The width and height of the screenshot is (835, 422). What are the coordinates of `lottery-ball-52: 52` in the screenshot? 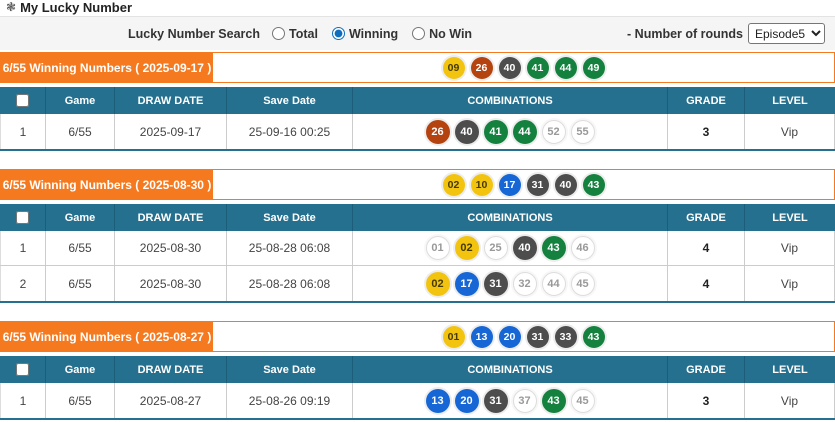 It's located at (553, 131).